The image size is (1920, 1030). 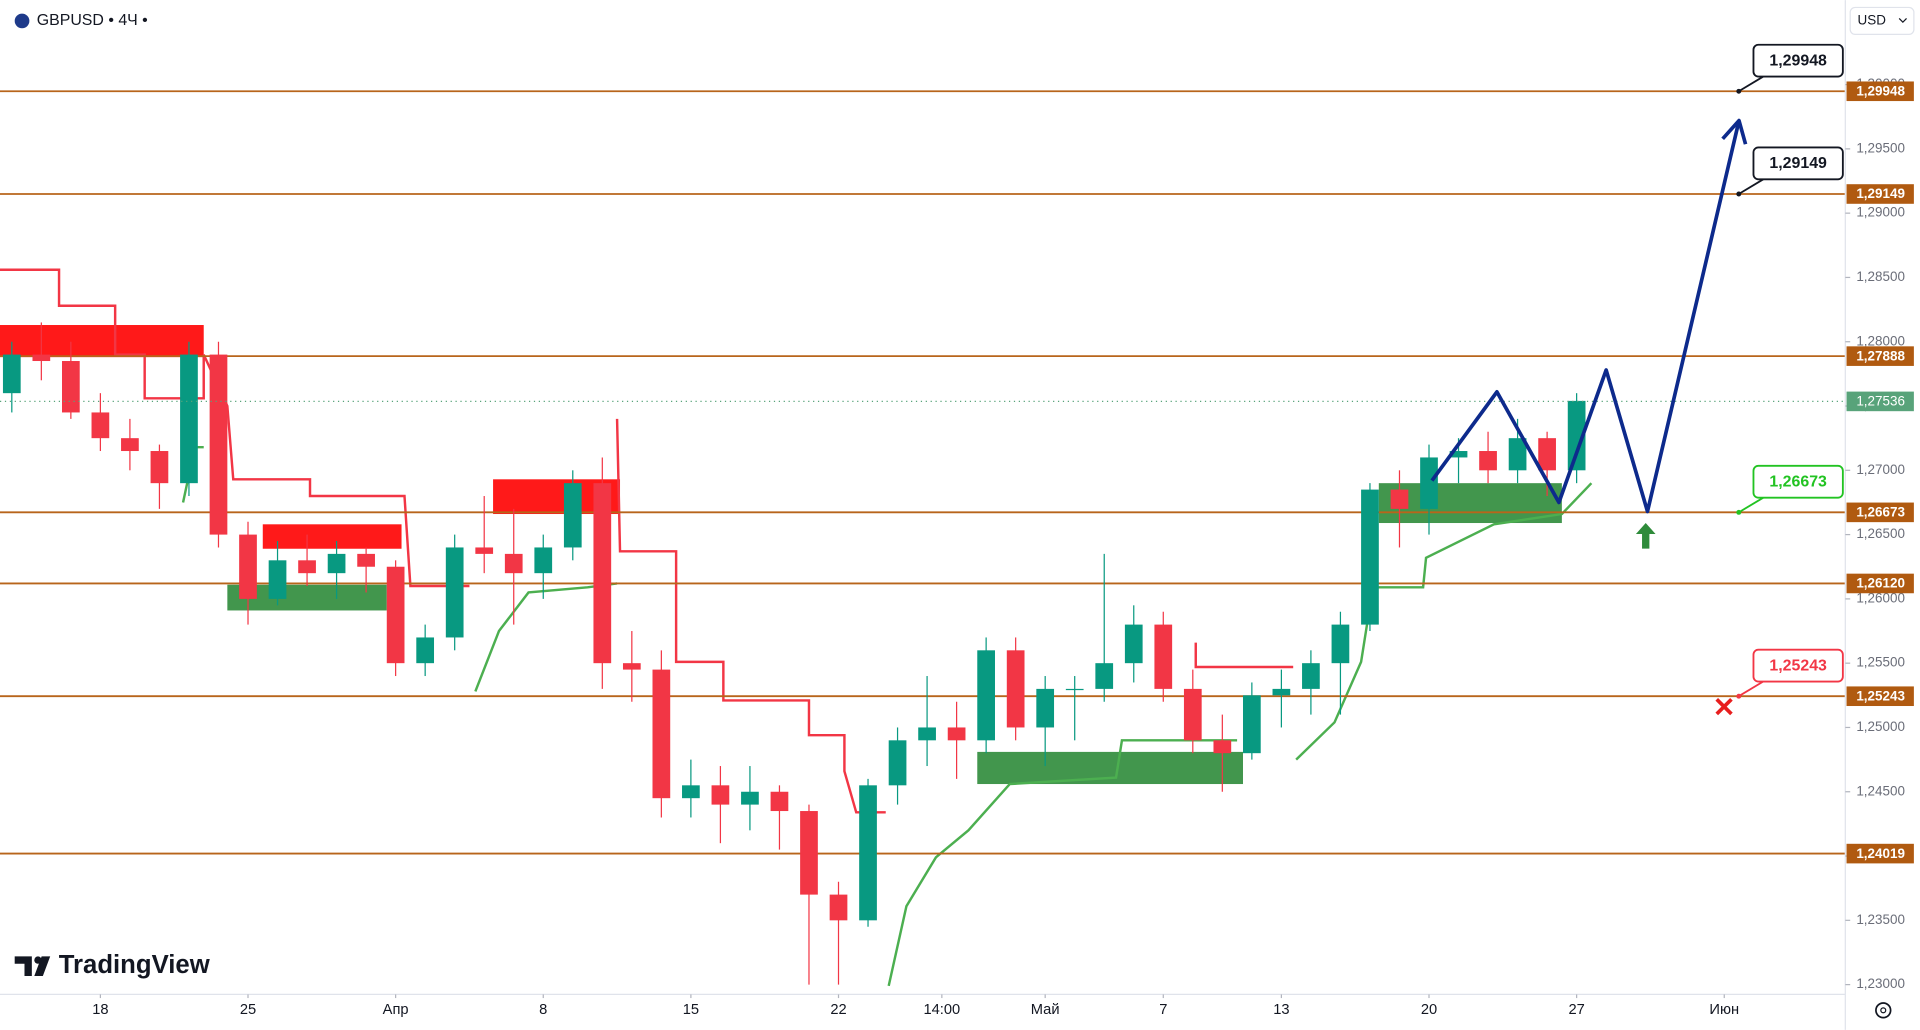 What do you see at coordinates (1880, 726) in the screenshot?
I see `y-tick-label: 1,25000` at bounding box center [1880, 726].